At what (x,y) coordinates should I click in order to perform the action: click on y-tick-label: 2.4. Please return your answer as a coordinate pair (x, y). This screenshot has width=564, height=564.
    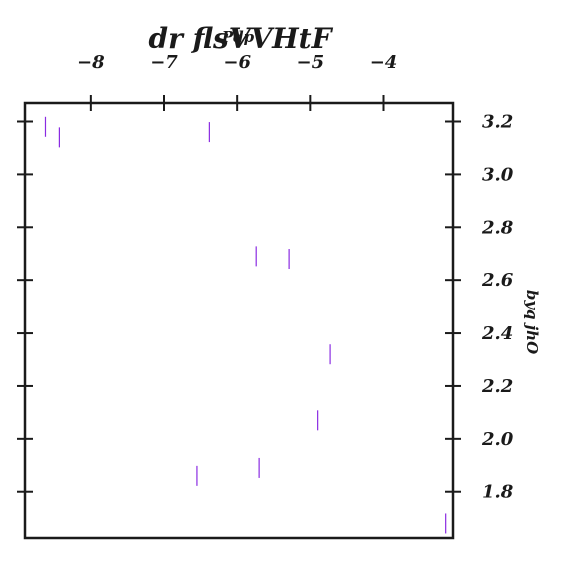
    Looking at the image, I should click on (497, 333).